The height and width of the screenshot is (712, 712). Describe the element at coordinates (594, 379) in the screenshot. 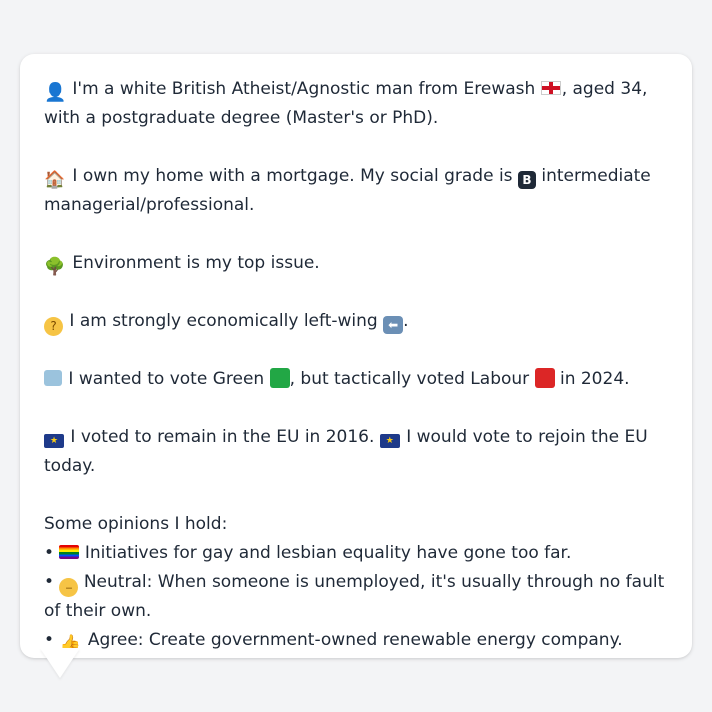

I see `vote-text-after: in 2024.` at that location.